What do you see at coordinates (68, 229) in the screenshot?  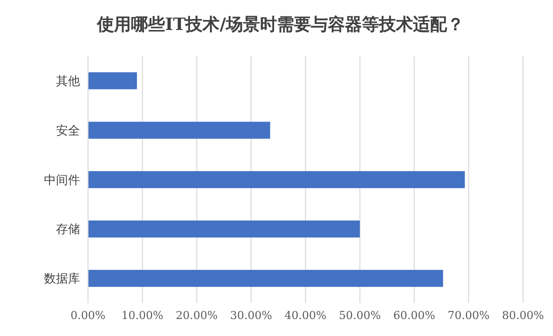 I see `y-tick-label: 存储` at bounding box center [68, 229].